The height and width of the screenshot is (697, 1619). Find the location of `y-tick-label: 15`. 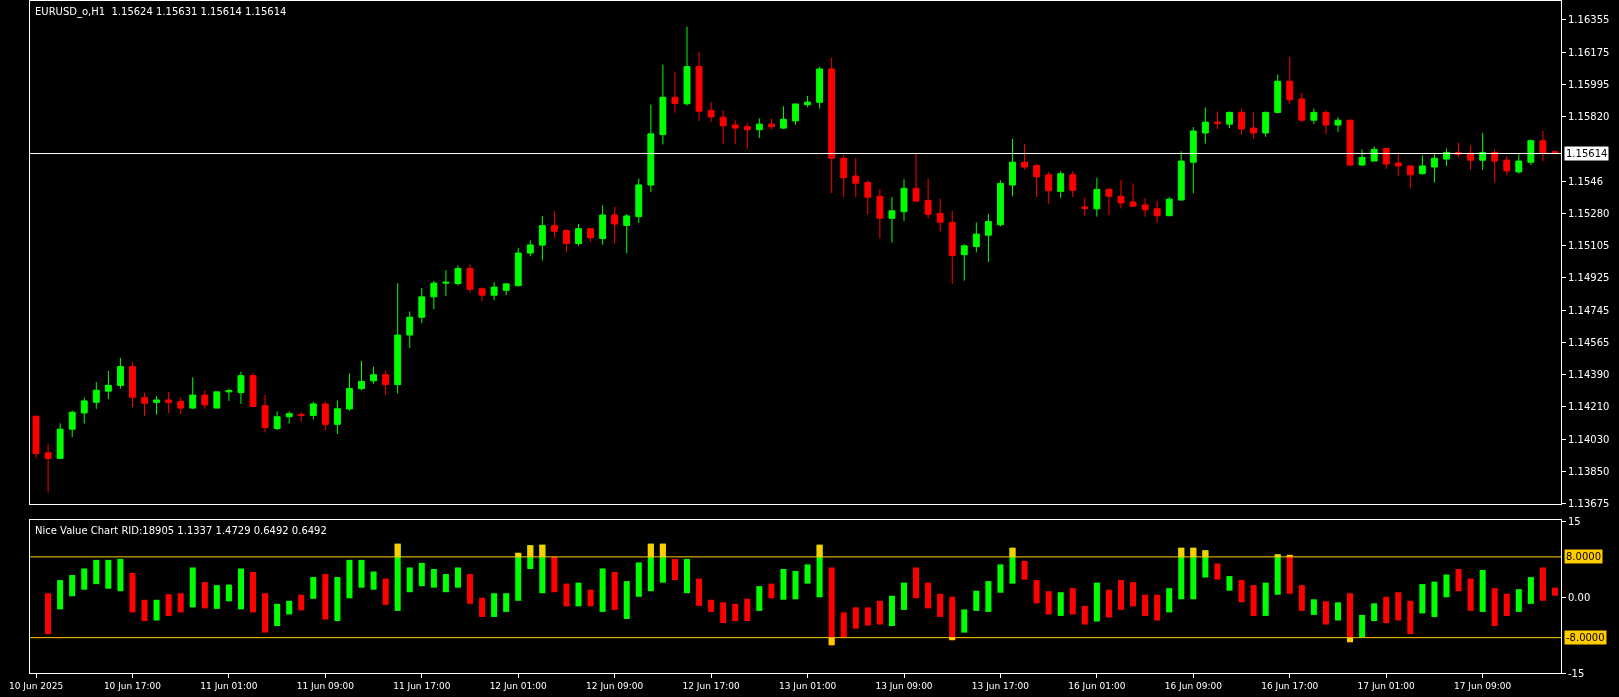

y-tick-label: 15 is located at coordinates (1574, 522).